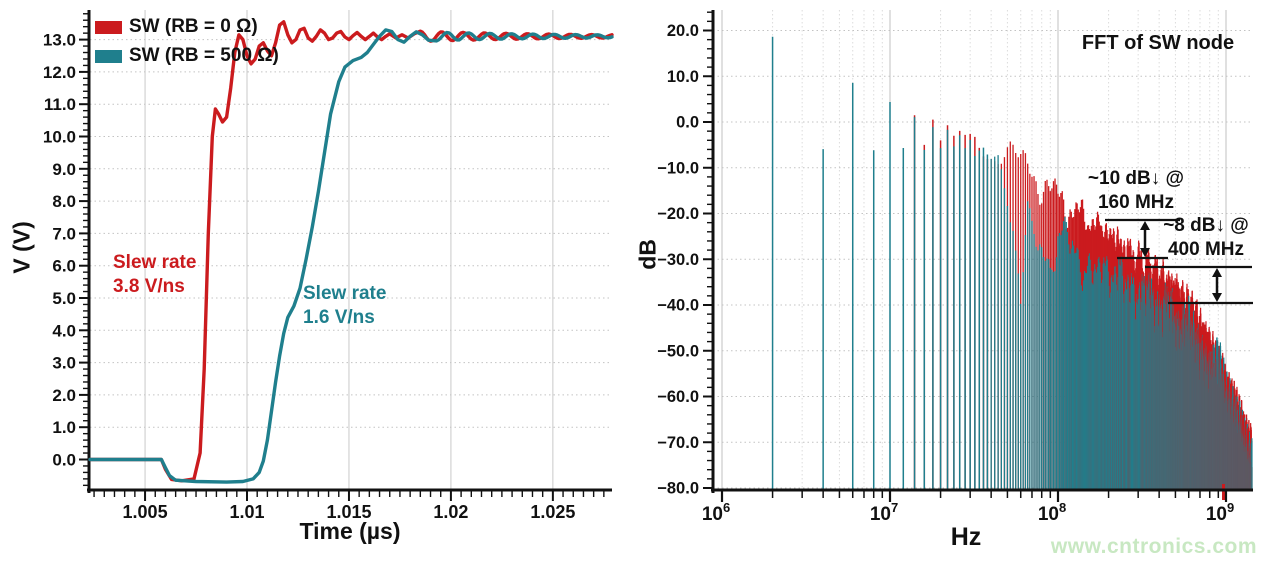  Describe the element at coordinates (64, 395) in the screenshot. I see `y-tick-label: 2.0` at that location.